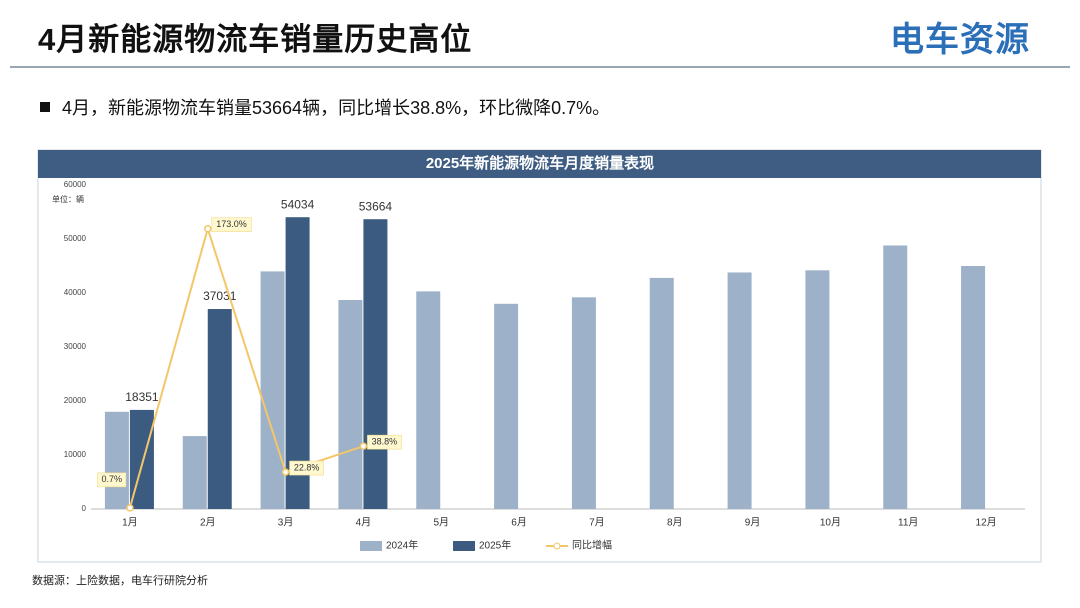 This screenshot has width=1080, height=608. Describe the element at coordinates (986, 523) in the screenshot. I see `x-tick-label: 12月` at that location.